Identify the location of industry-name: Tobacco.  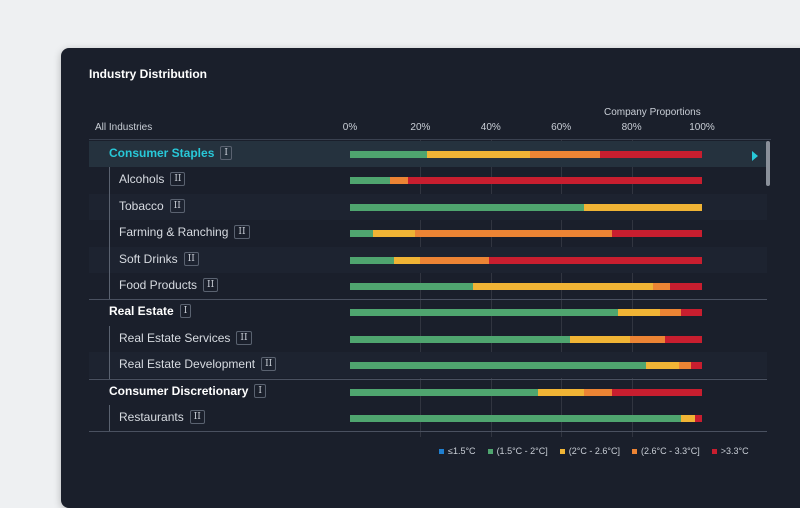
(141, 205).